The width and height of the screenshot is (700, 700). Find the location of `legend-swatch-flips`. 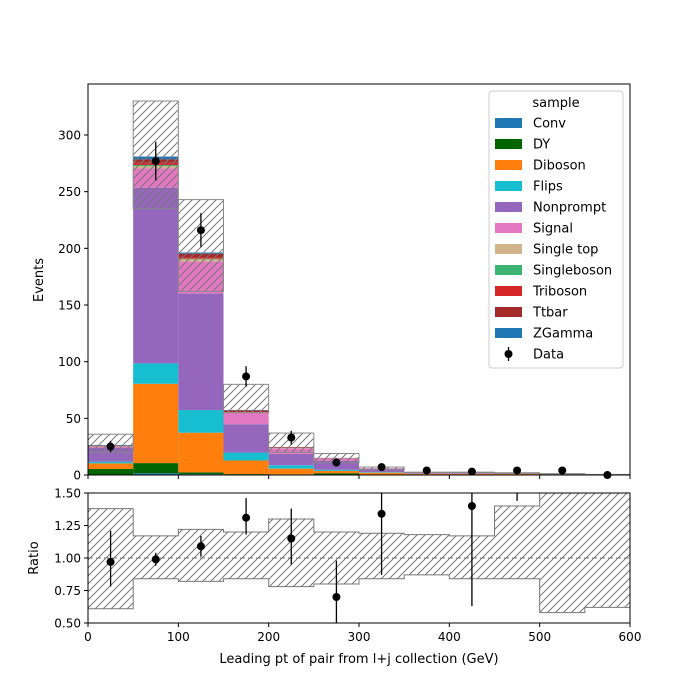

legend-swatch-flips is located at coordinates (508, 186).